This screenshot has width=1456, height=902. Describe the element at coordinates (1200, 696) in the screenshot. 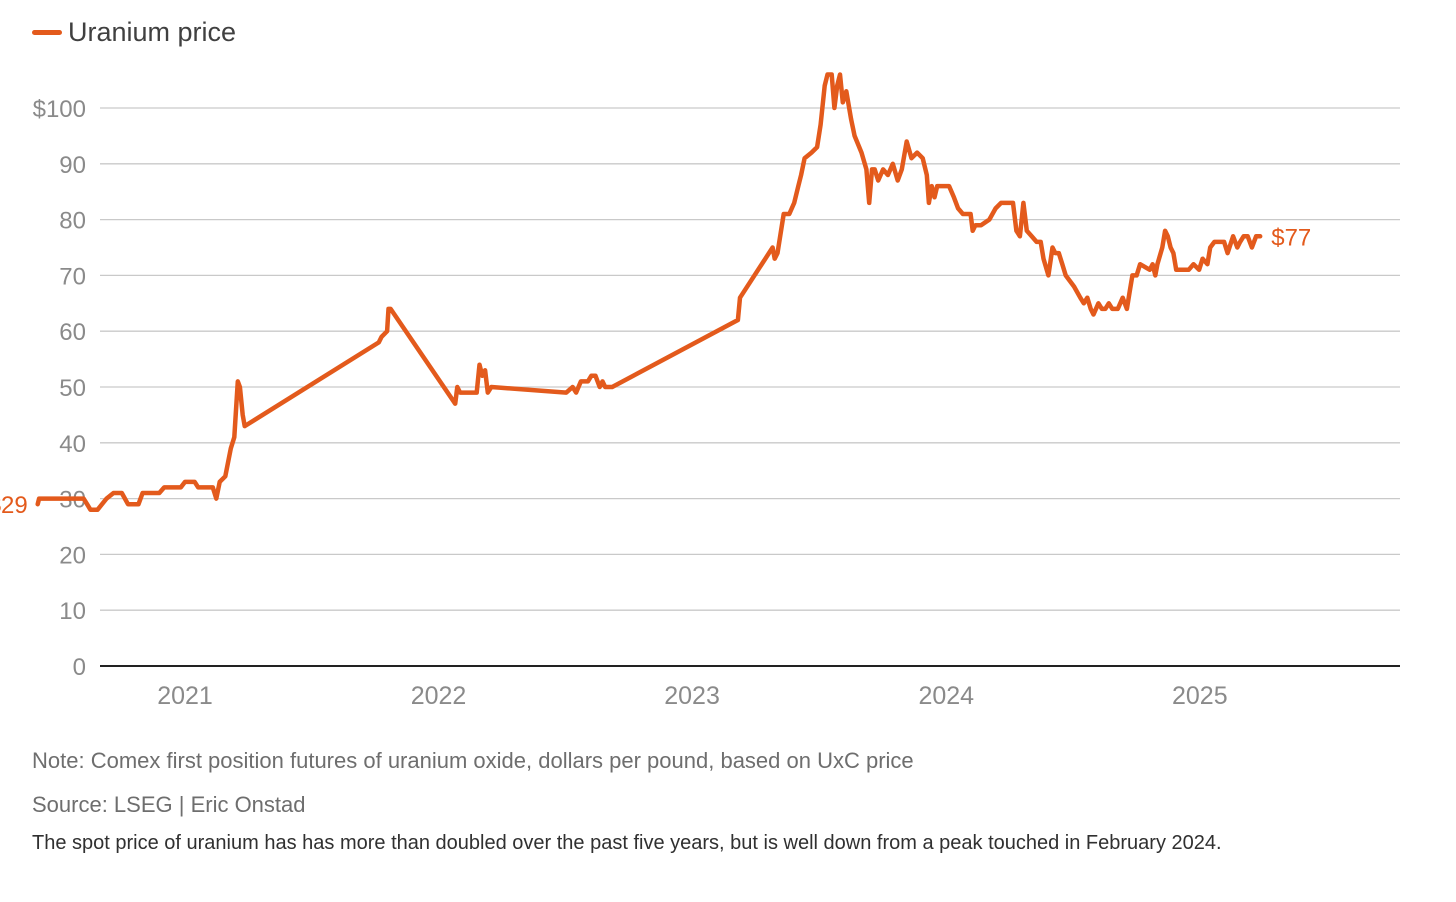

I see `x-tick-label: 2025` at that location.